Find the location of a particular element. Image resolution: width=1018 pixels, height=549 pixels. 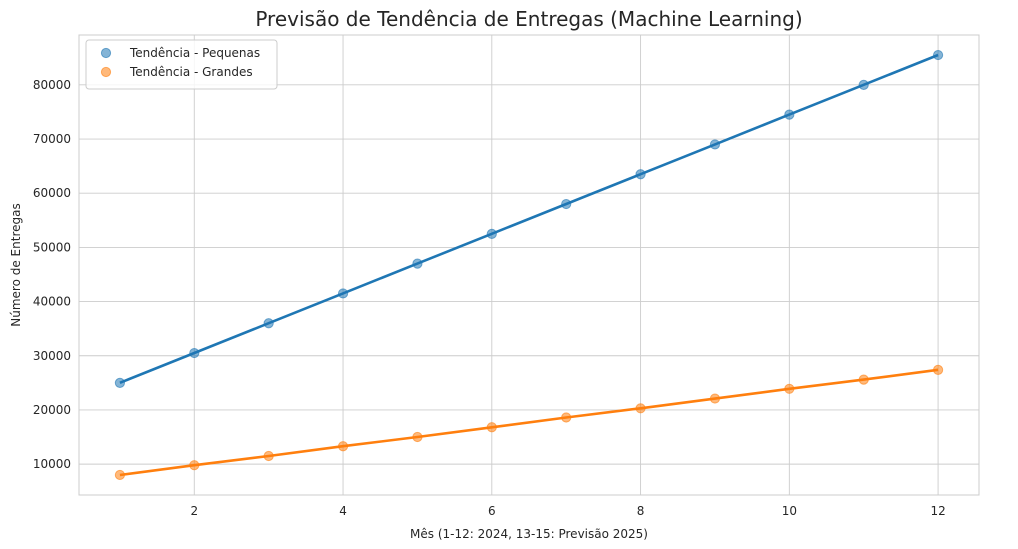

legend: Tendência - Pequenas Tendência - Grandes is located at coordinates (181, 64).